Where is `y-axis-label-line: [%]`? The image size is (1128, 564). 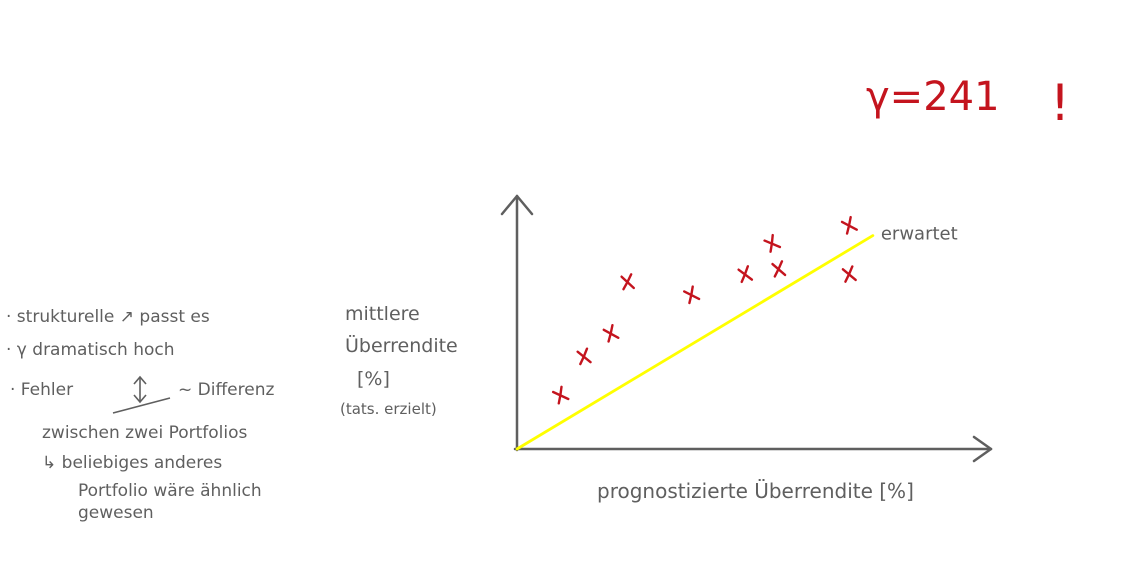
y-axis-label-line: [%] is located at coordinates (373, 379).